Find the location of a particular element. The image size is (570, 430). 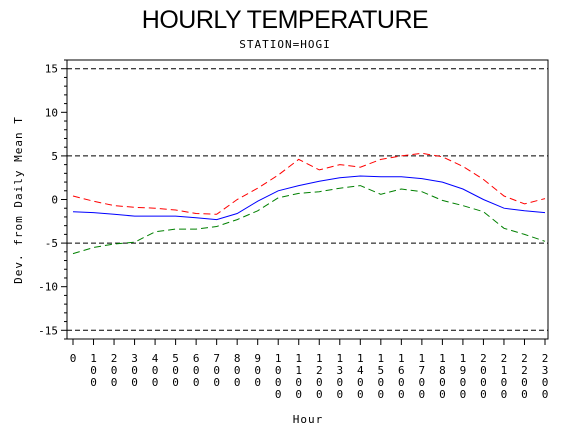

y-tick-label: -10 is located at coordinates (48, 287).